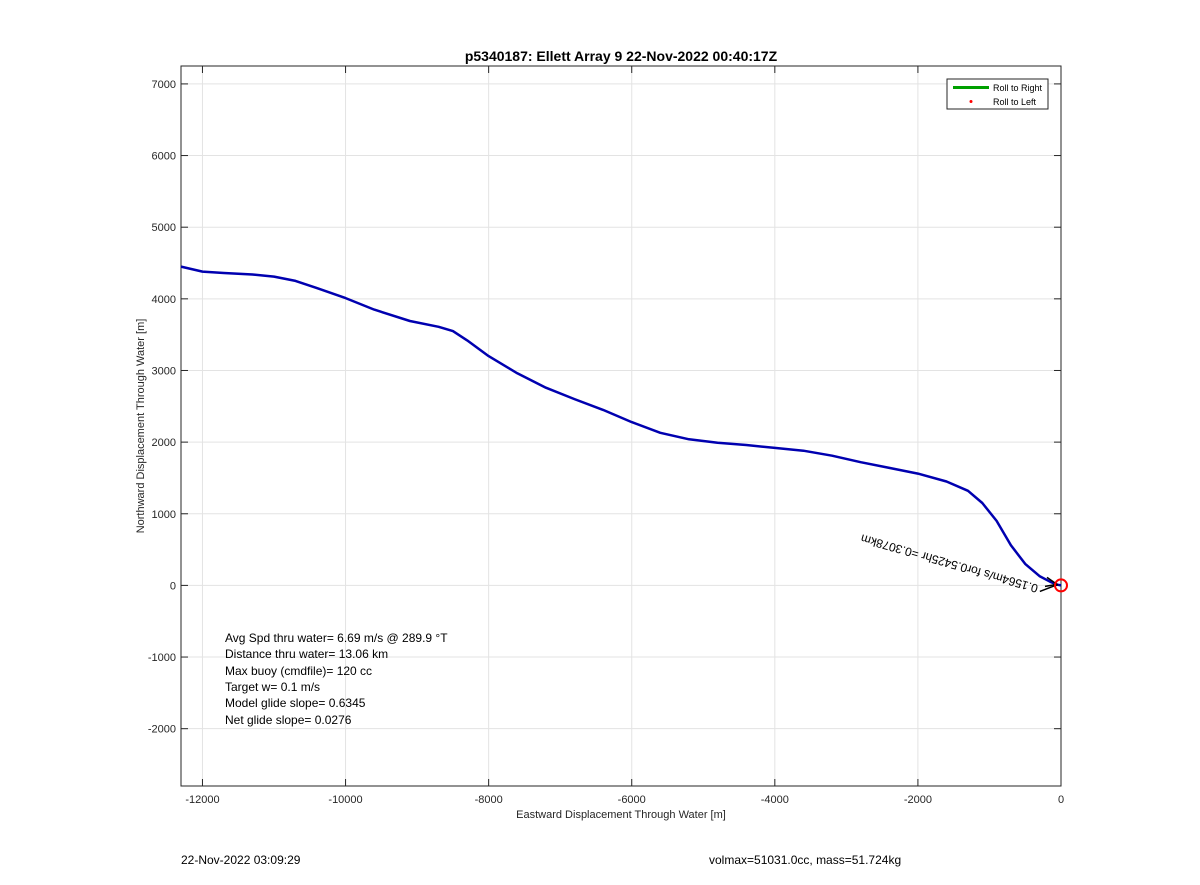 The image size is (1200, 885). I want to click on y-tick-label: 7000, so click(164, 85).